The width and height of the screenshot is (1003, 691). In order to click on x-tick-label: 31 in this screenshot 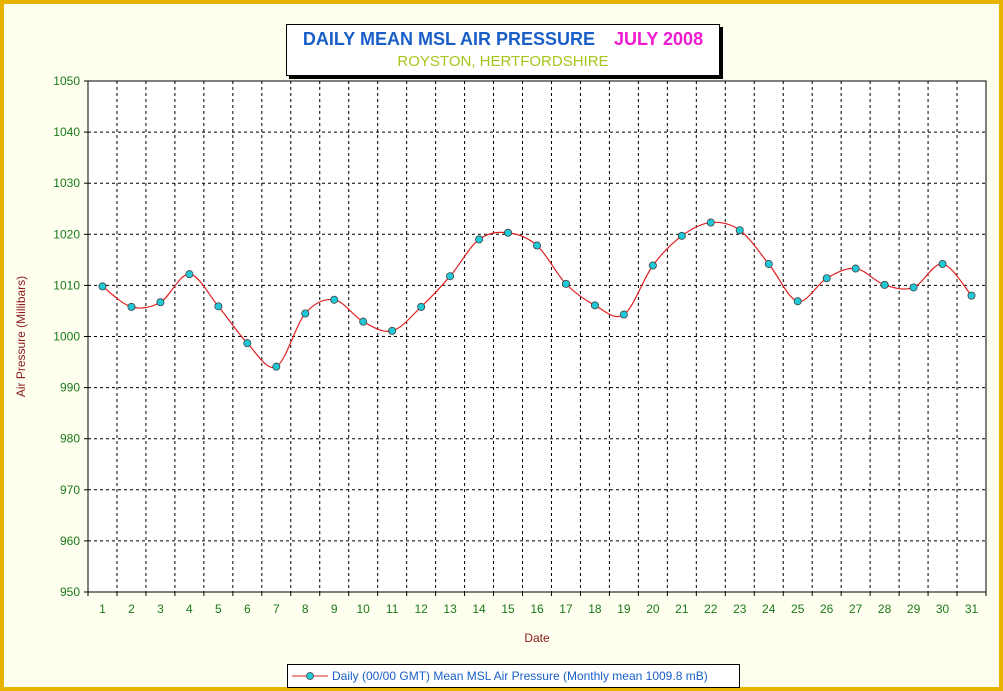, I will do `click(972, 609)`.